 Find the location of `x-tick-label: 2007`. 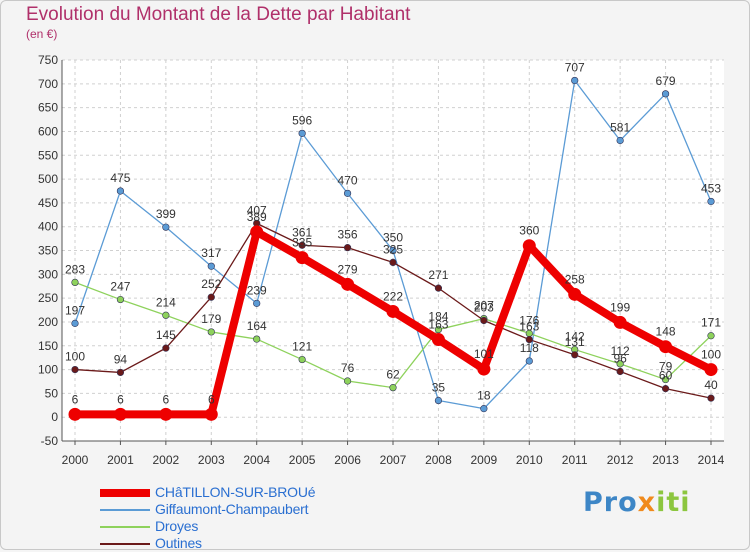

x-tick-label: 2007 is located at coordinates (393, 460).